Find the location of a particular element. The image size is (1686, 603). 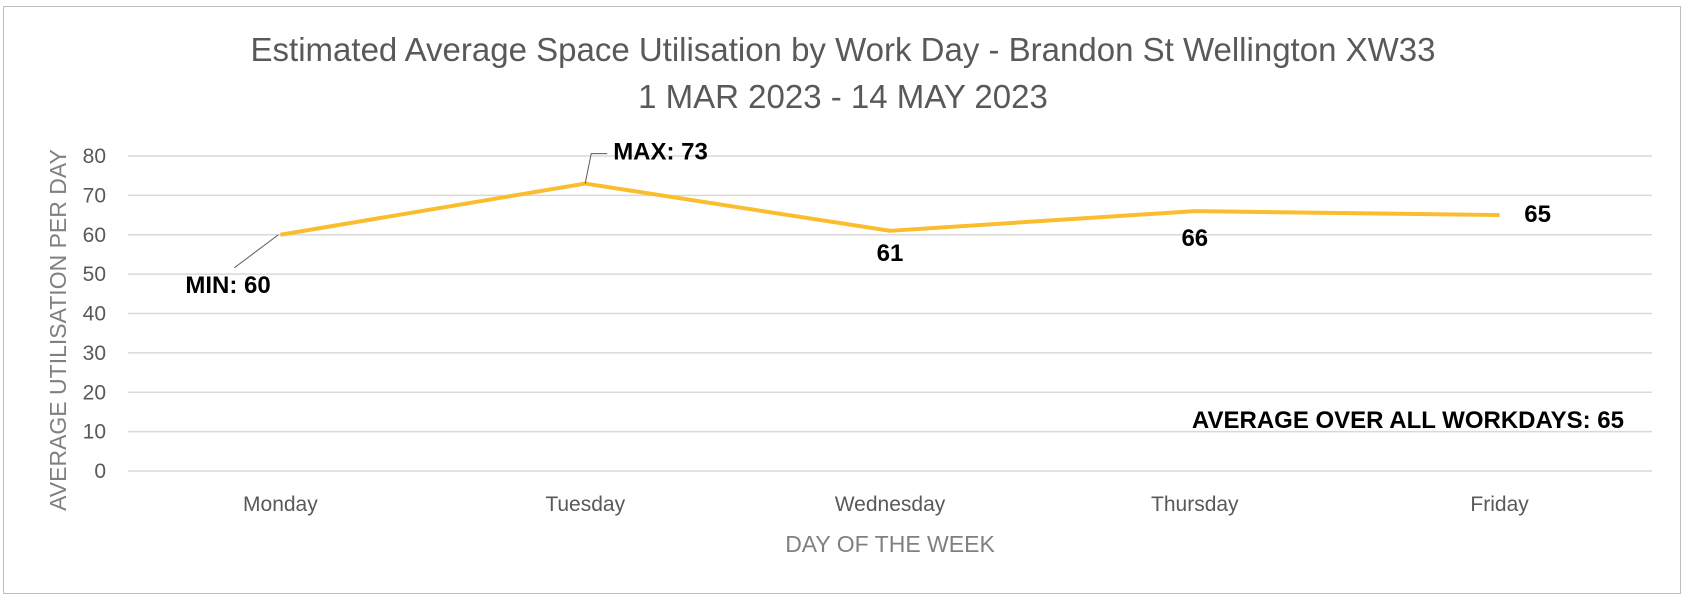

chart-subtitle: 1 MAR 2023 - 14 MAY 2023 is located at coordinates (843, 96).